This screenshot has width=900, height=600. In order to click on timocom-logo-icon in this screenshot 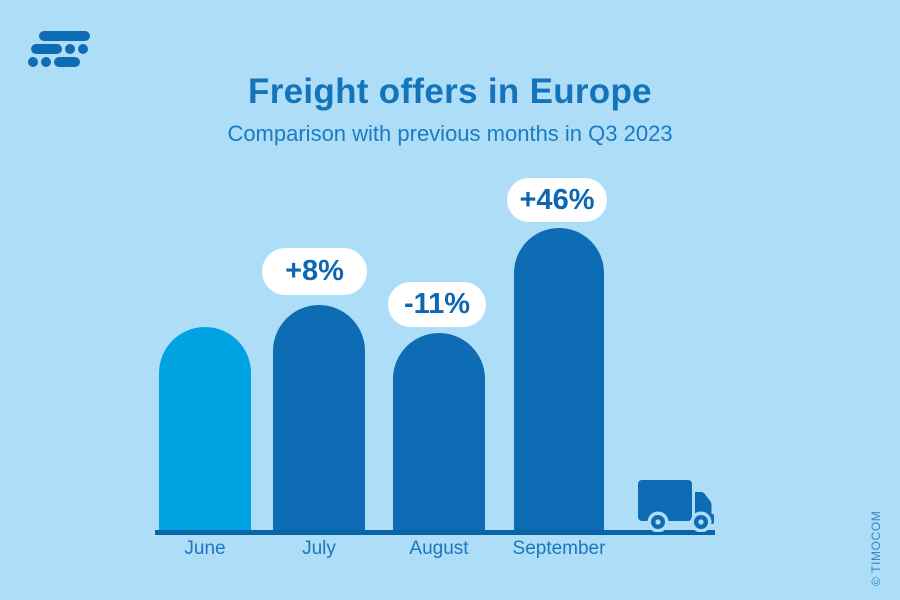, I will do `click(60, 49)`.